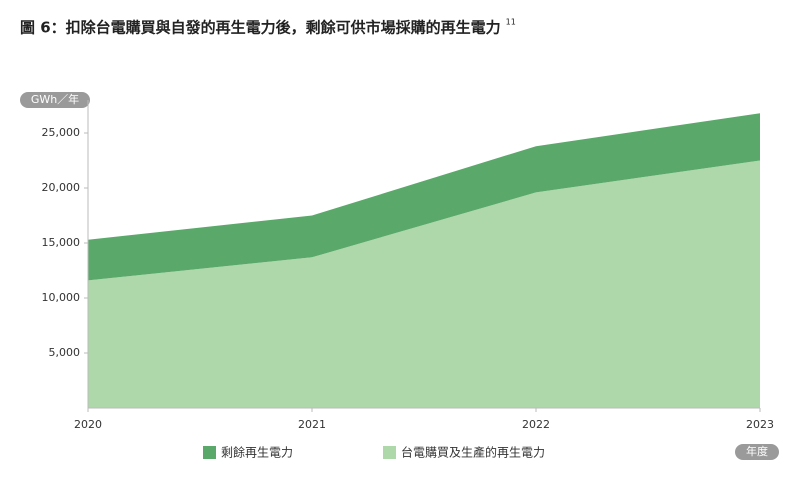  What do you see at coordinates (257, 452) in the screenshot?
I see `legend-label: 剩餘再生電力` at bounding box center [257, 452].